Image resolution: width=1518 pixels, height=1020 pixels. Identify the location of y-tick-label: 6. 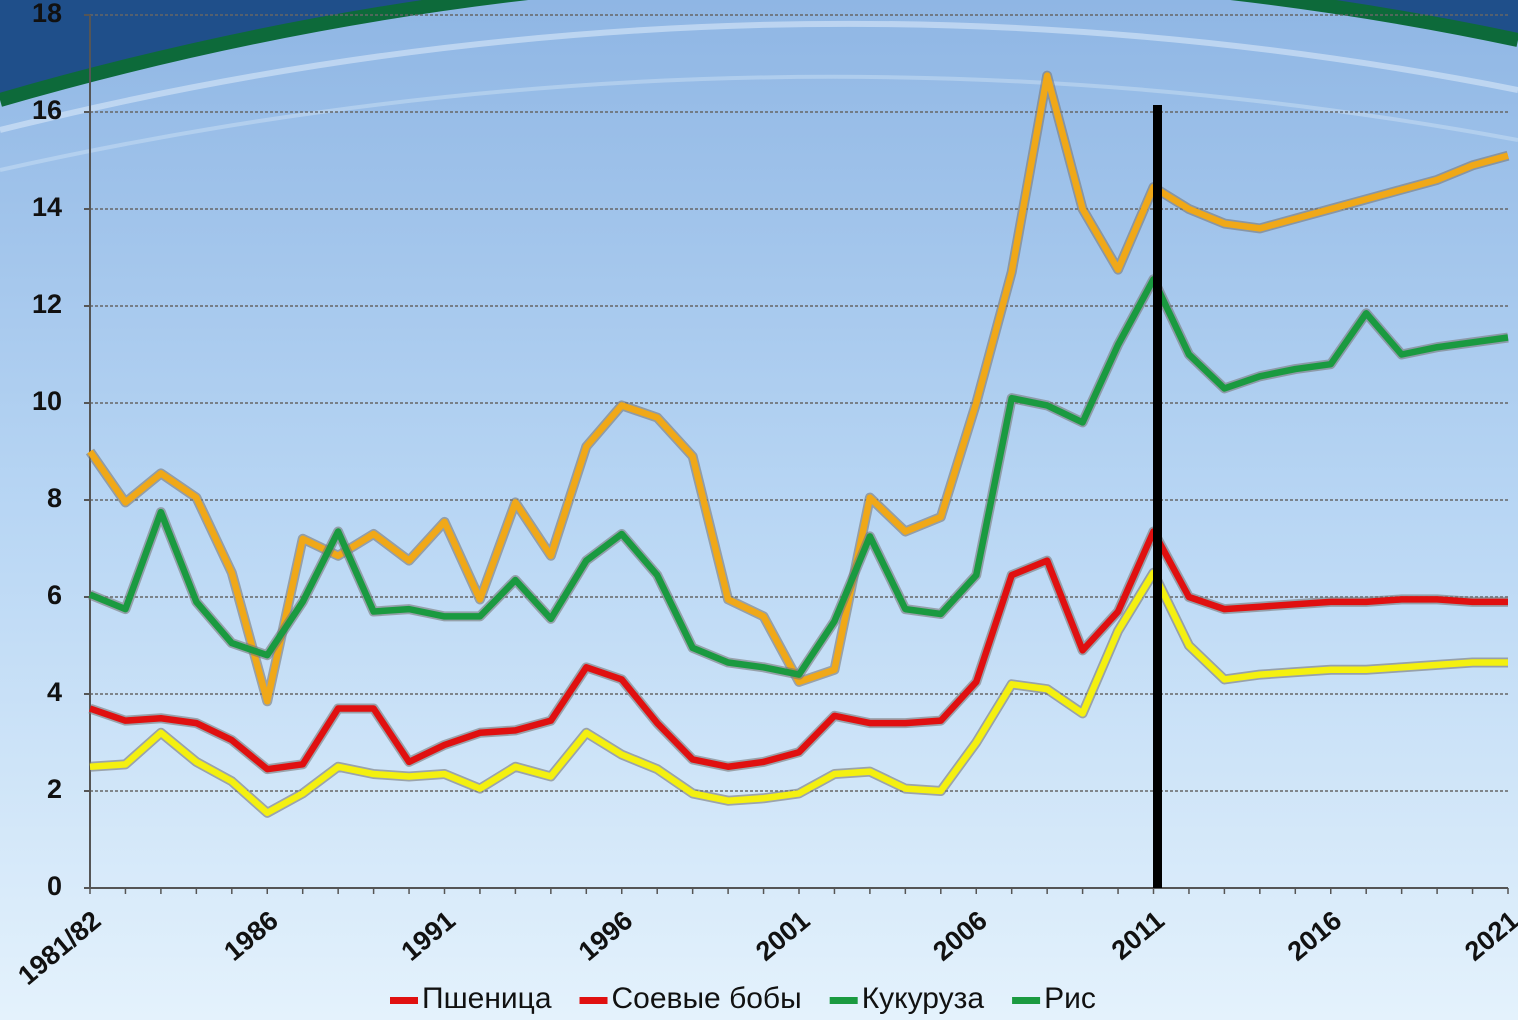
(54, 595).